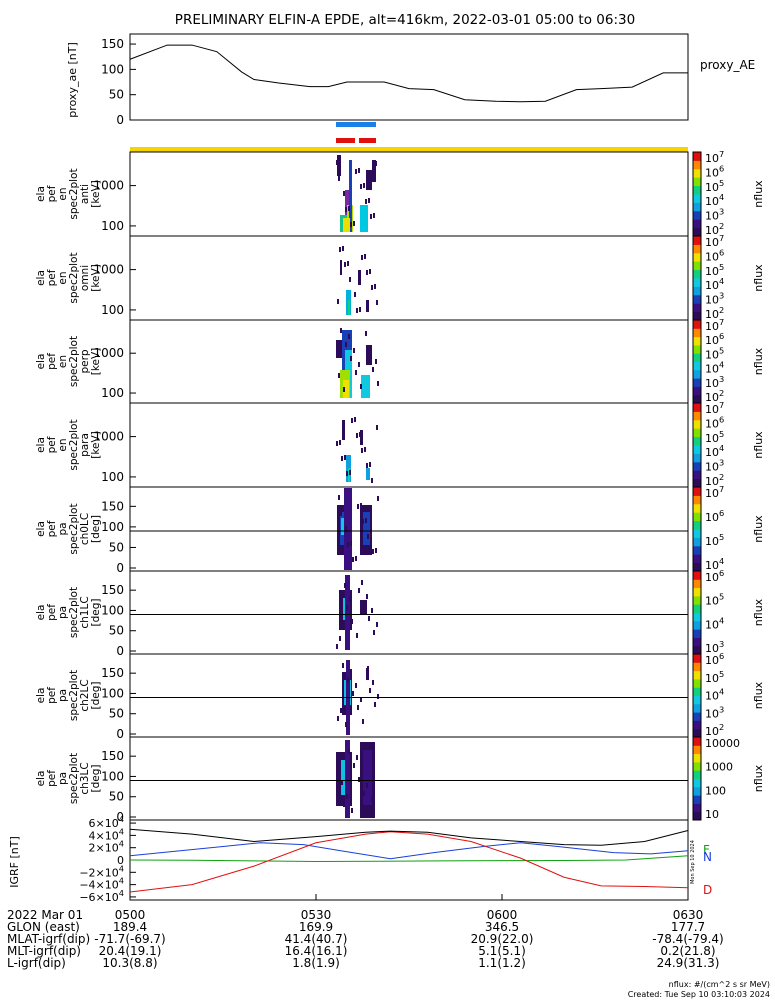 The image size is (775, 1000). Describe the element at coordinates (409, 77) in the screenshot. I see `proxy-ae-frame` at that location.